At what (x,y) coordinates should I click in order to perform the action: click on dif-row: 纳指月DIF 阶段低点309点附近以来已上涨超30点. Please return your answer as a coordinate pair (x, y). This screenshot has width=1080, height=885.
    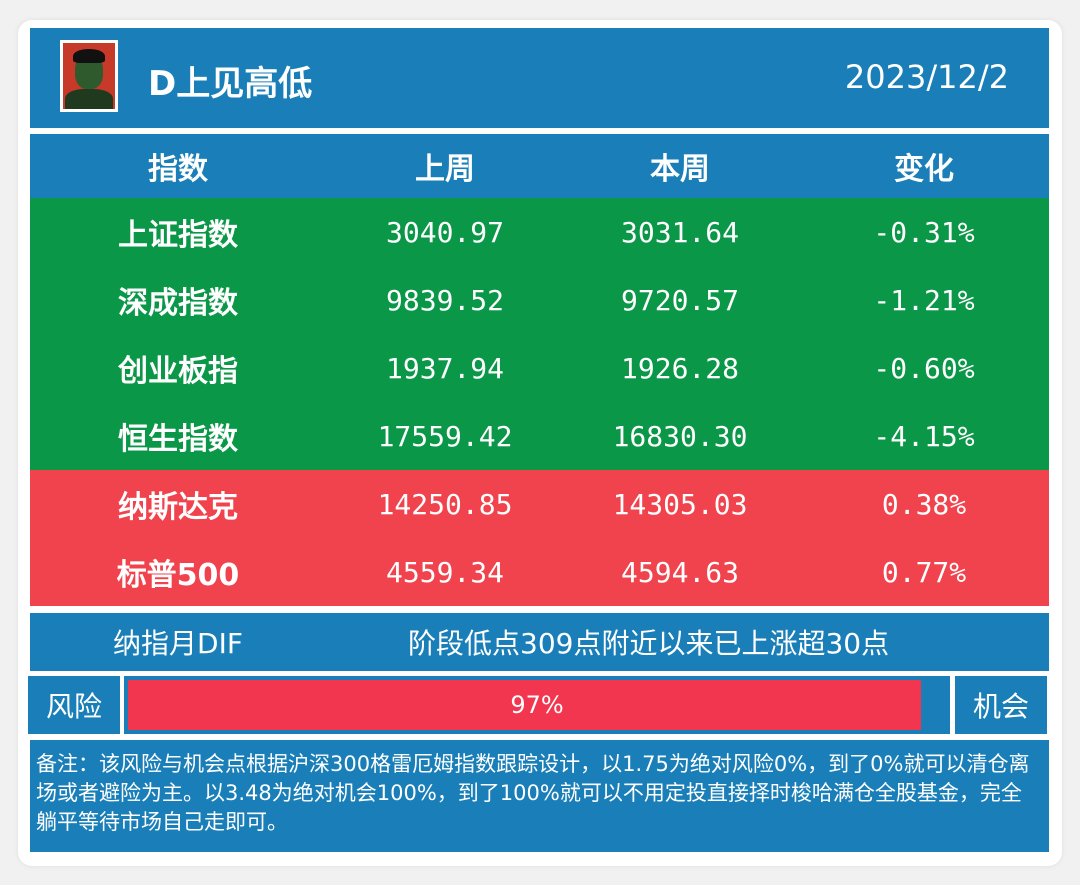
    Looking at the image, I should click on (539, 642).